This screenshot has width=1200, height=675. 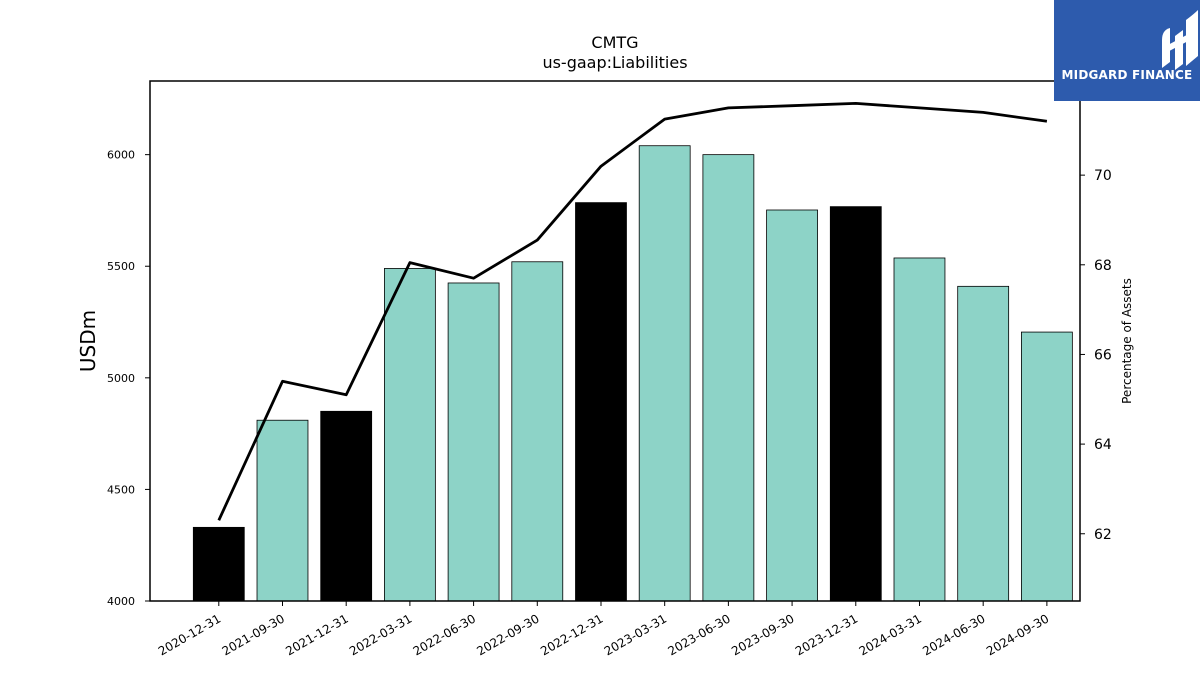 I want to click on chart-subtitle: us-gaap:Liabilities, so click(x=614, y=62).